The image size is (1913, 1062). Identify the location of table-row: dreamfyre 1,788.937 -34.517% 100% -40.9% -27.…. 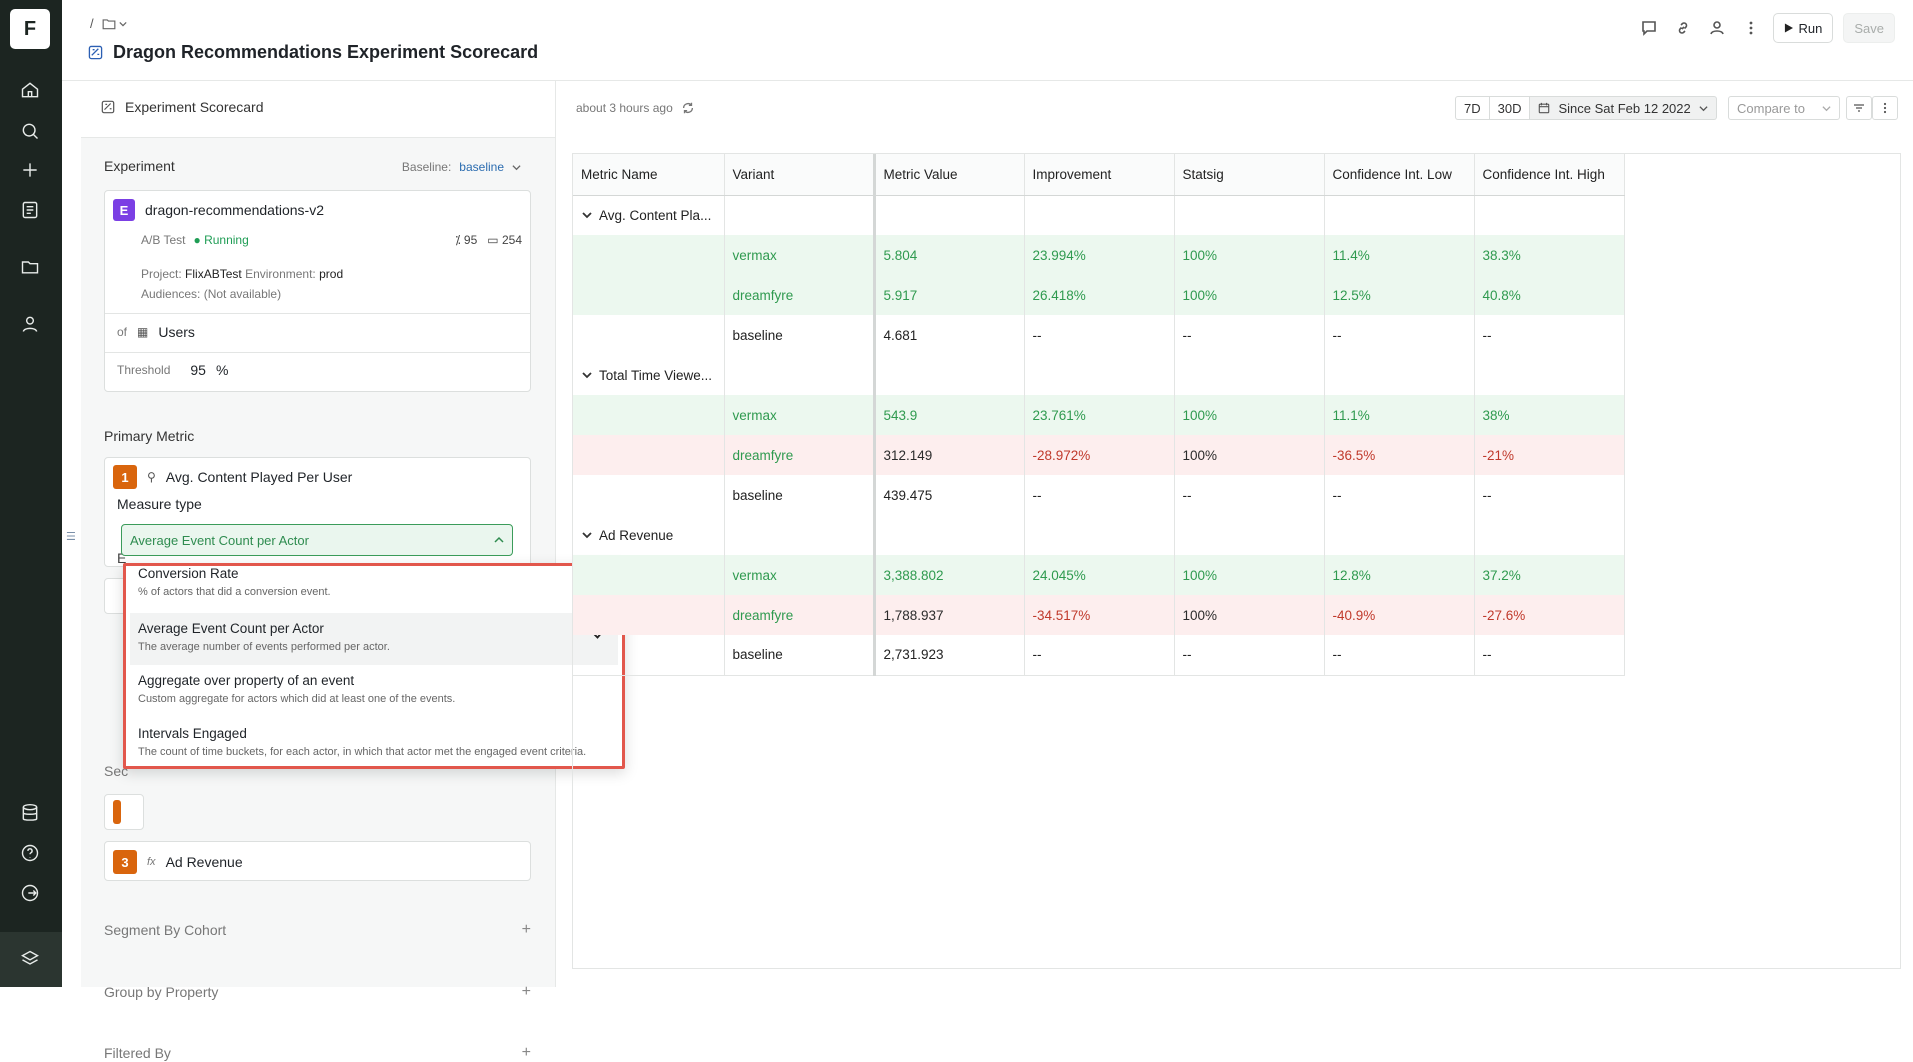
(1099, 615).